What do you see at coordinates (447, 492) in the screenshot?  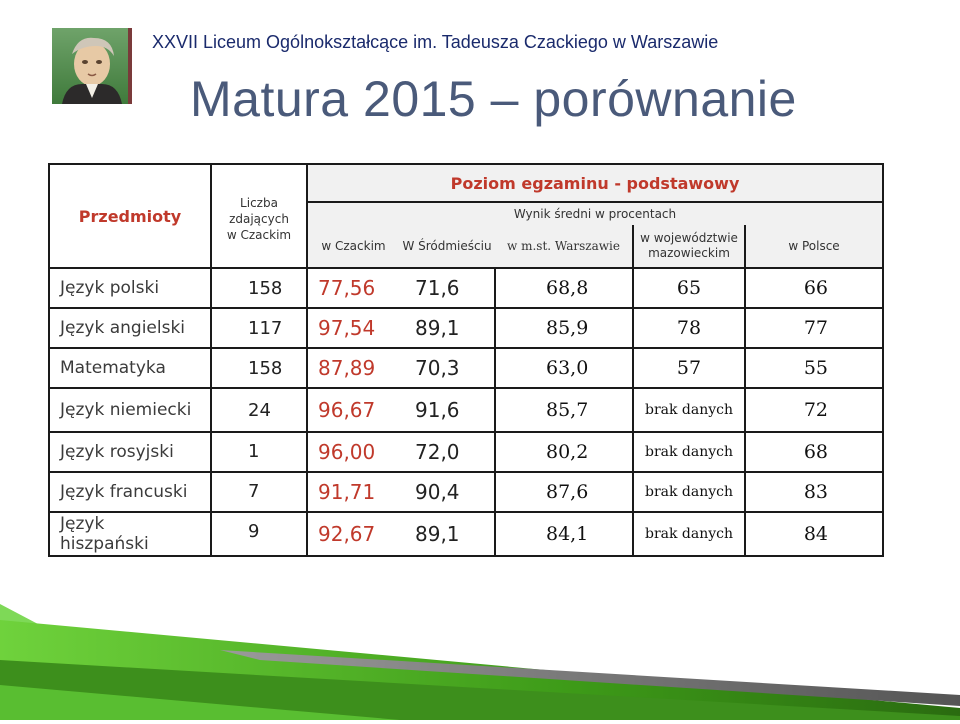 I see `srodmiescie-cell: 90,4` at bounding box center [447, 492].